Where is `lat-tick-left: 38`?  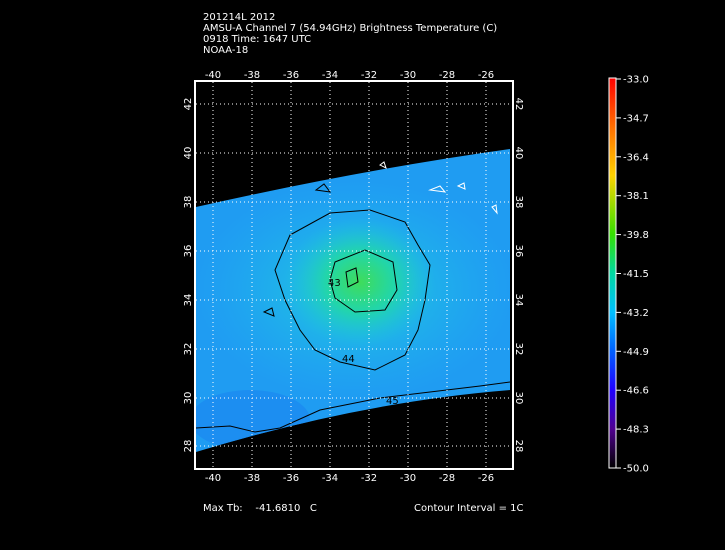 lat-tick-left: 38 is located at coordinates (188, 202).